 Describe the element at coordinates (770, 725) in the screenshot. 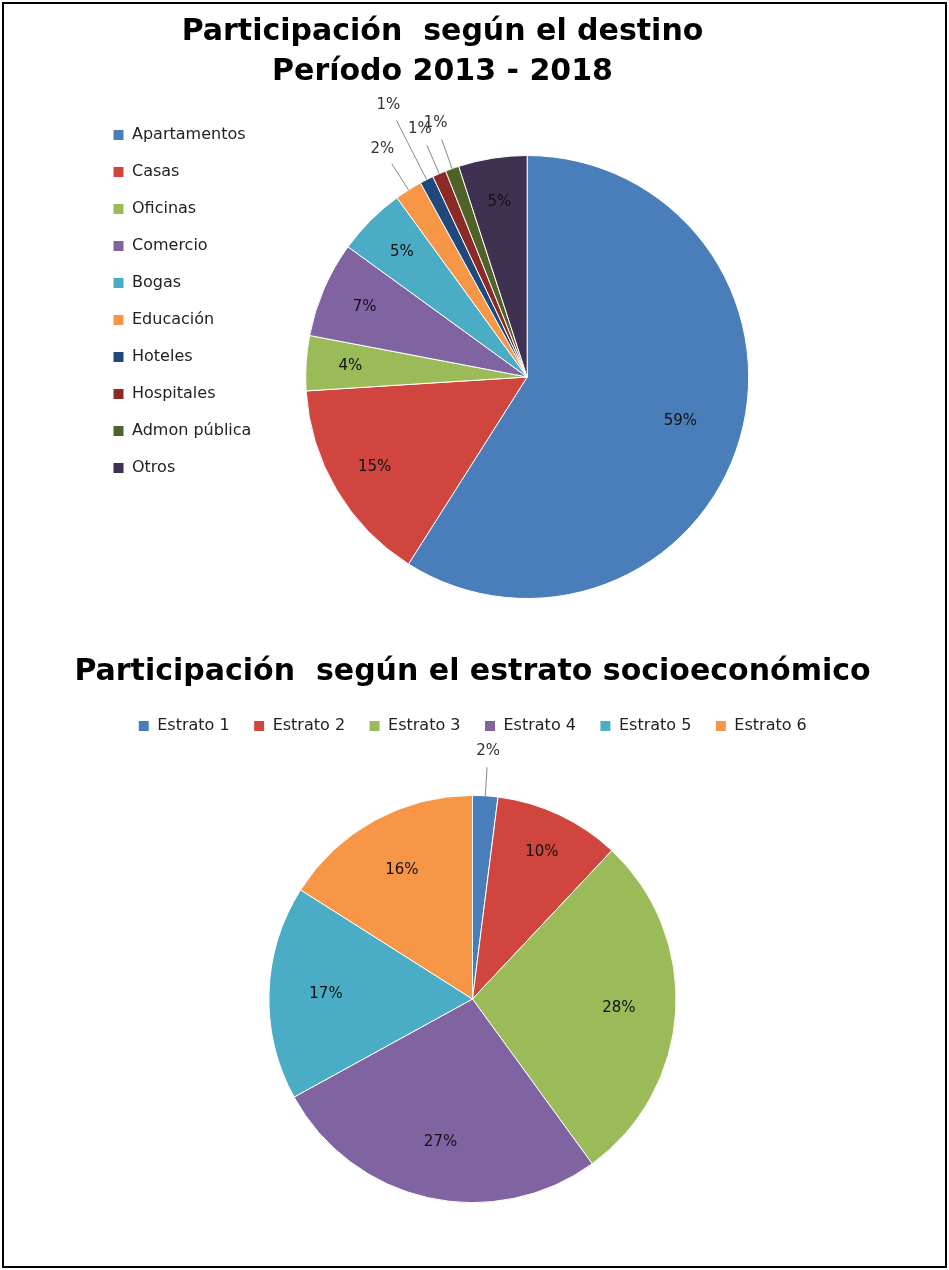

I see `legend-label: Estrato 6` at that location.